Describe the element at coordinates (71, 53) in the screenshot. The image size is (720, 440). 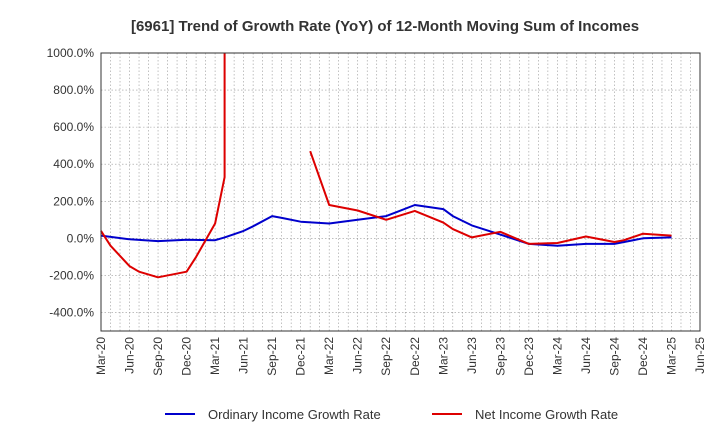
I see `y-tick-label: 1000.0%` at that location.